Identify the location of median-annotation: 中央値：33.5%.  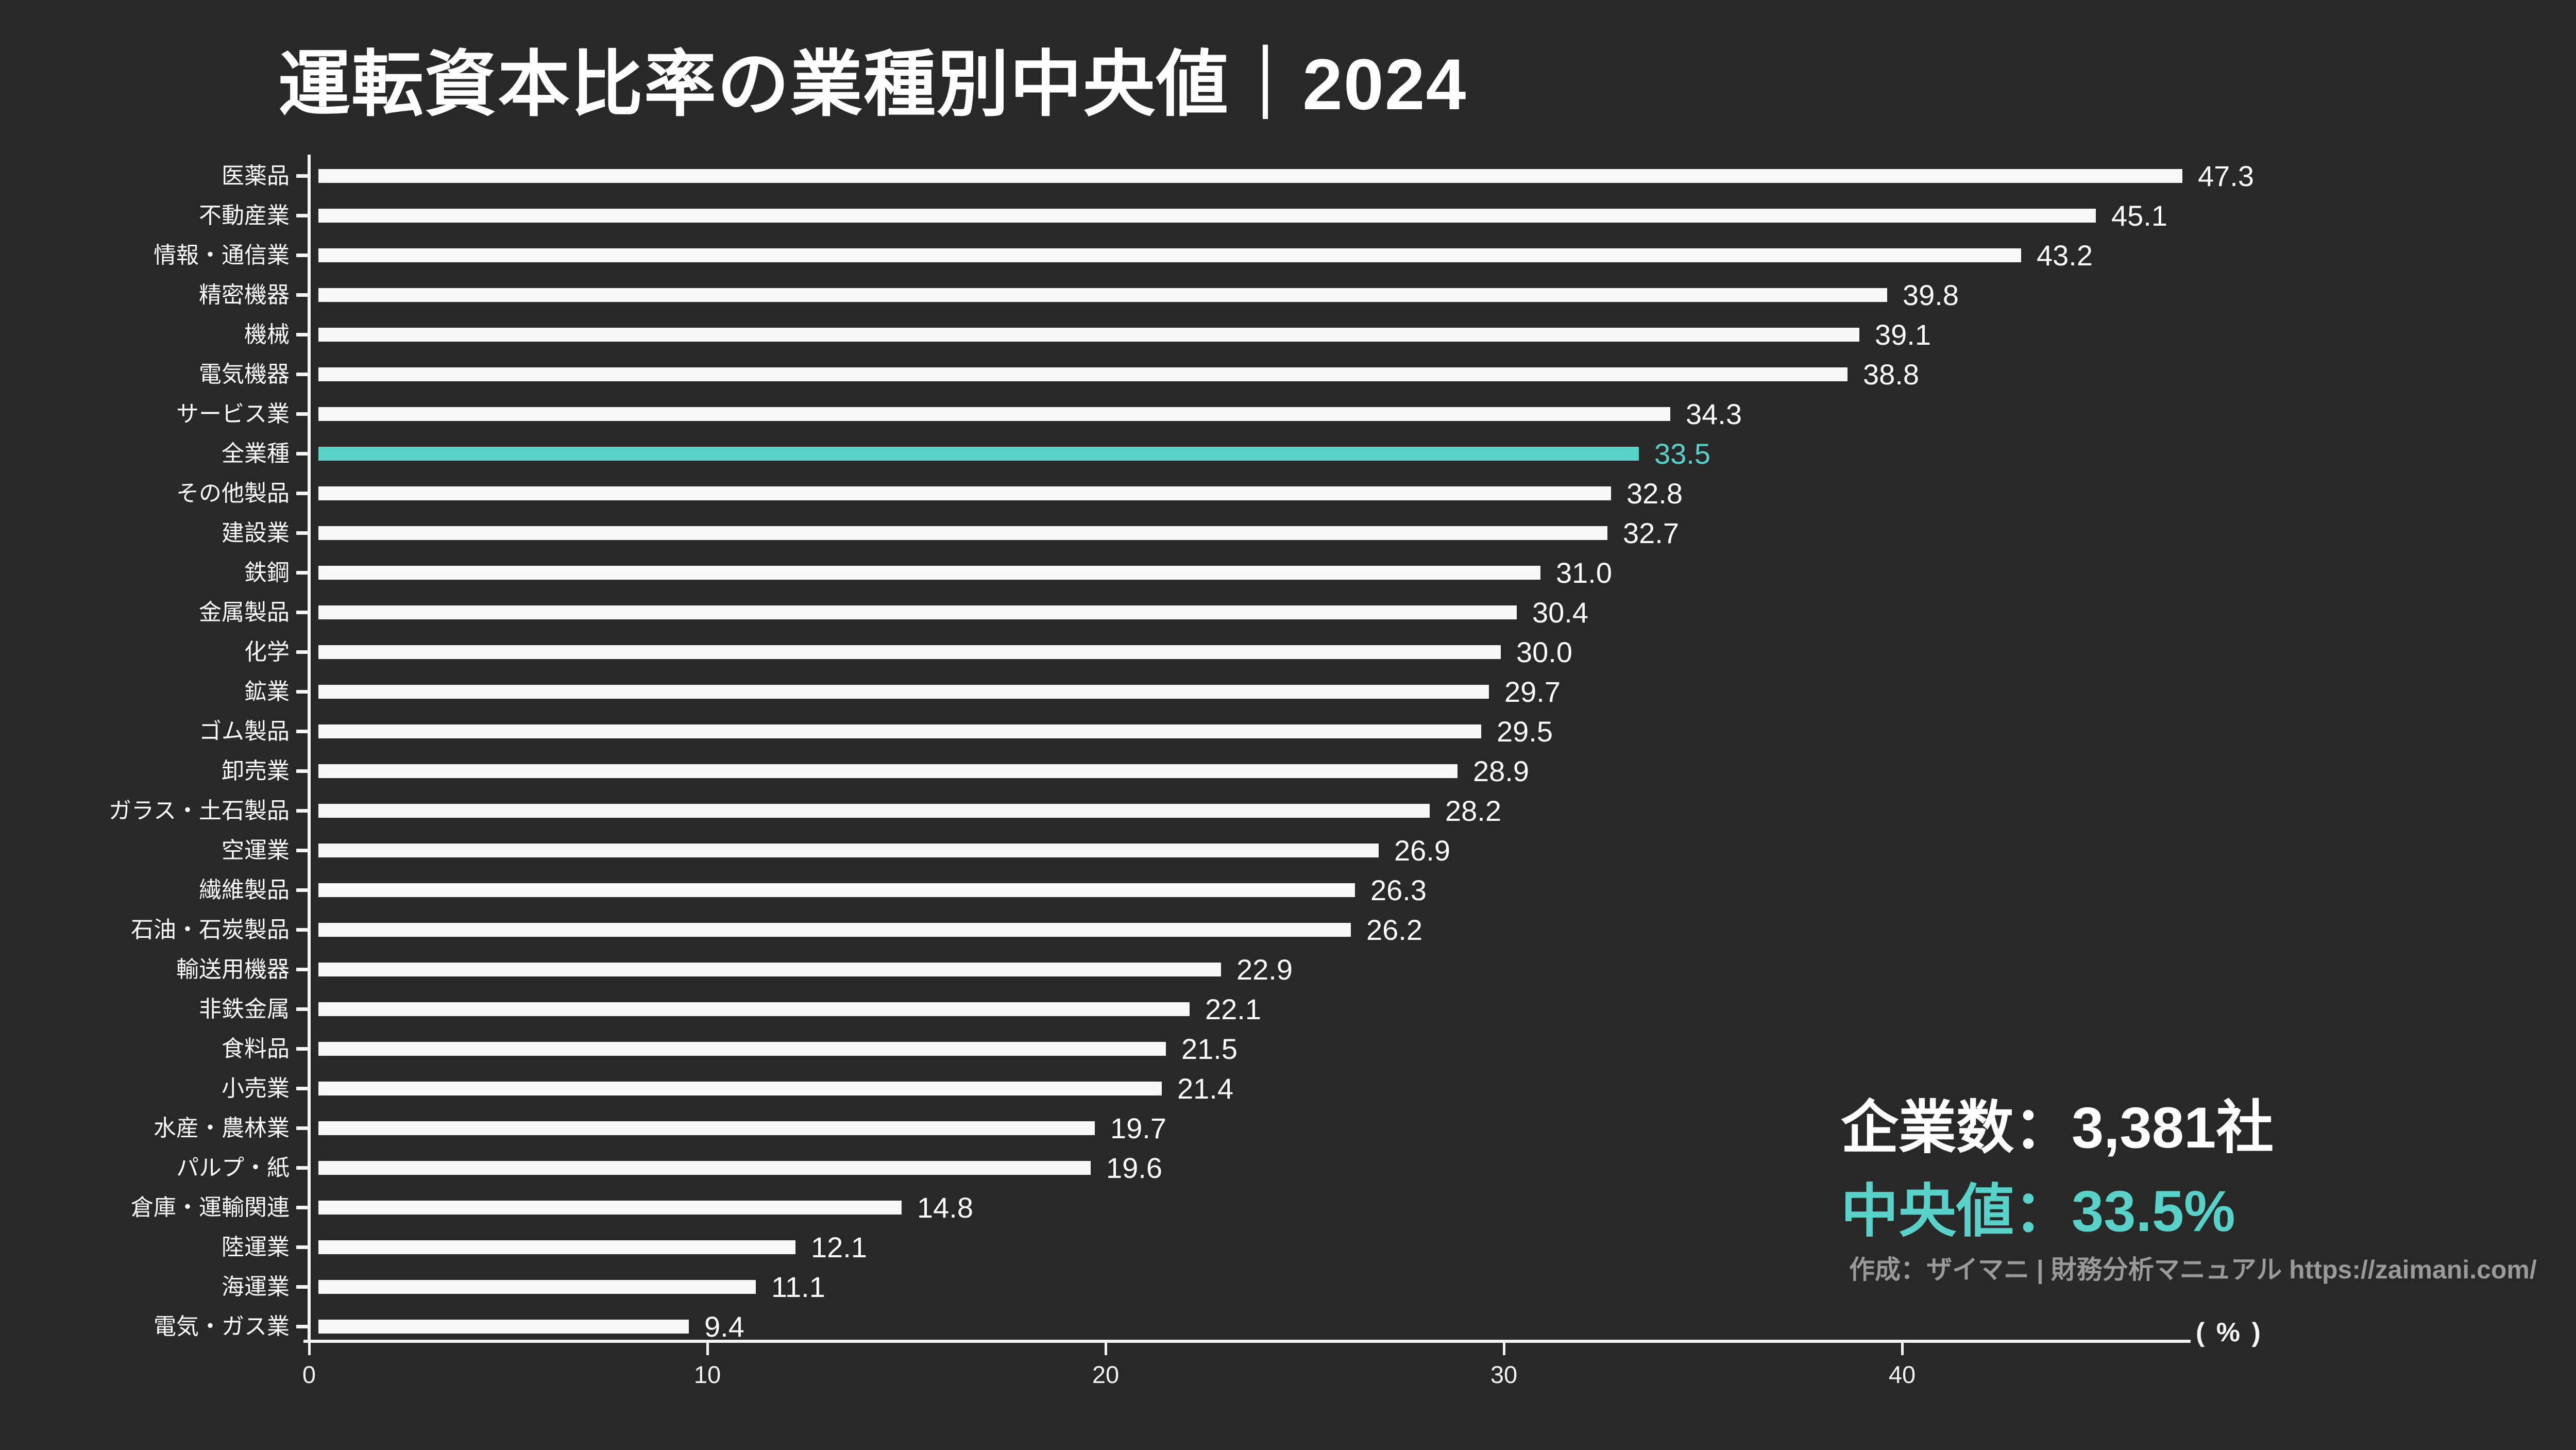
(2038, 1211).